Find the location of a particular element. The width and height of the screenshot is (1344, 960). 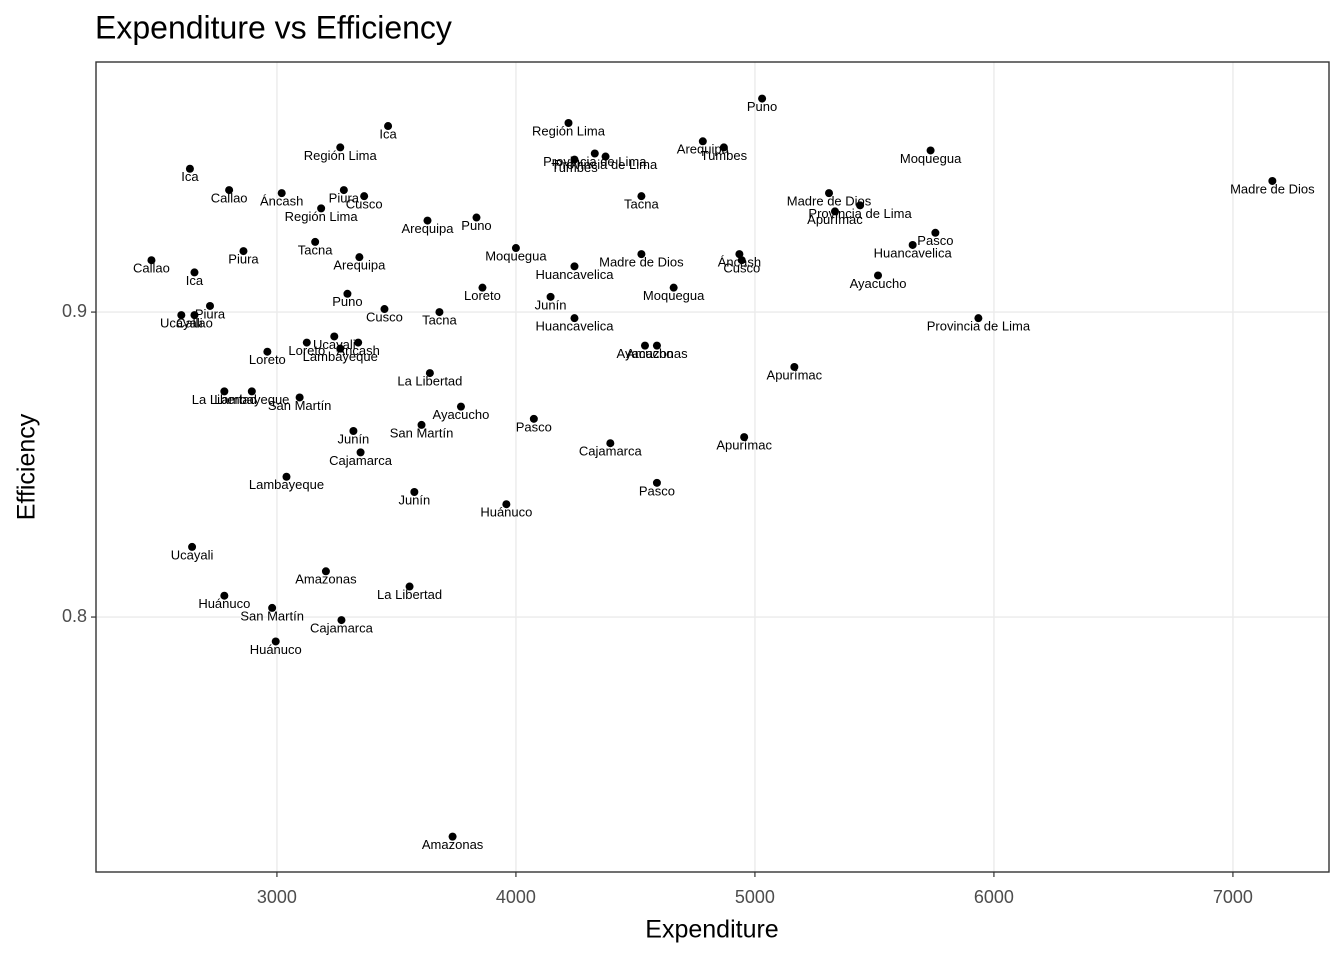

point-label: Puno is located at coordinates (347, 301).